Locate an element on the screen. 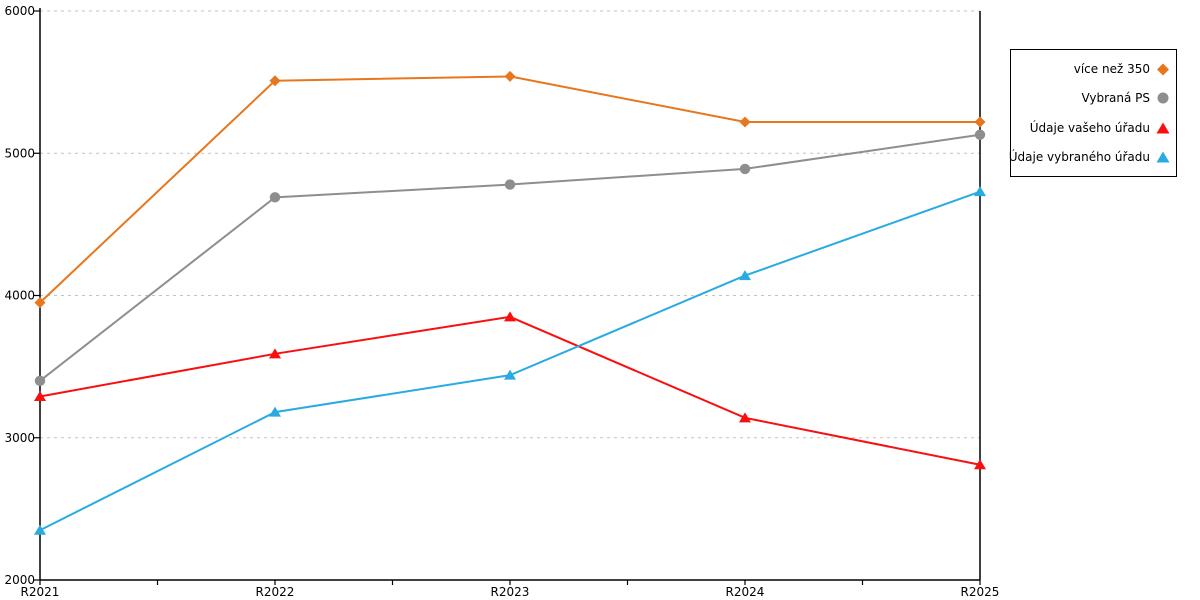 This screenshot has width=1200, height=600. svg-text: R2023 is located at coordinates (510, 592).